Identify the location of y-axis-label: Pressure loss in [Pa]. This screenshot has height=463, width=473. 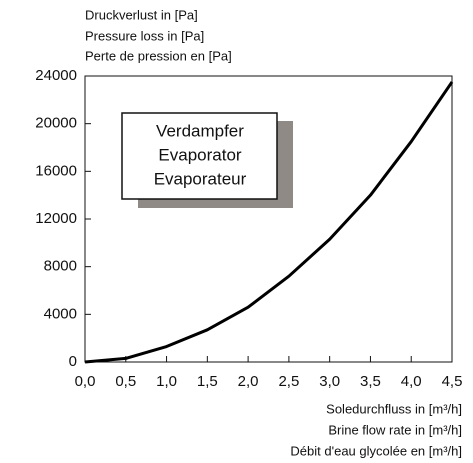
(144, 35).